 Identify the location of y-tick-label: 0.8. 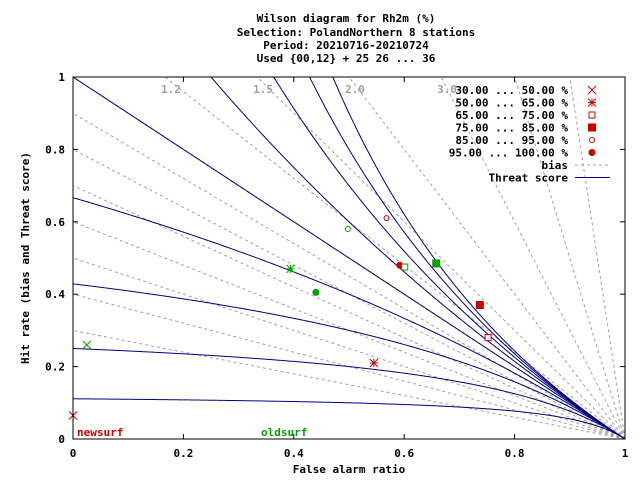
(55, 149).